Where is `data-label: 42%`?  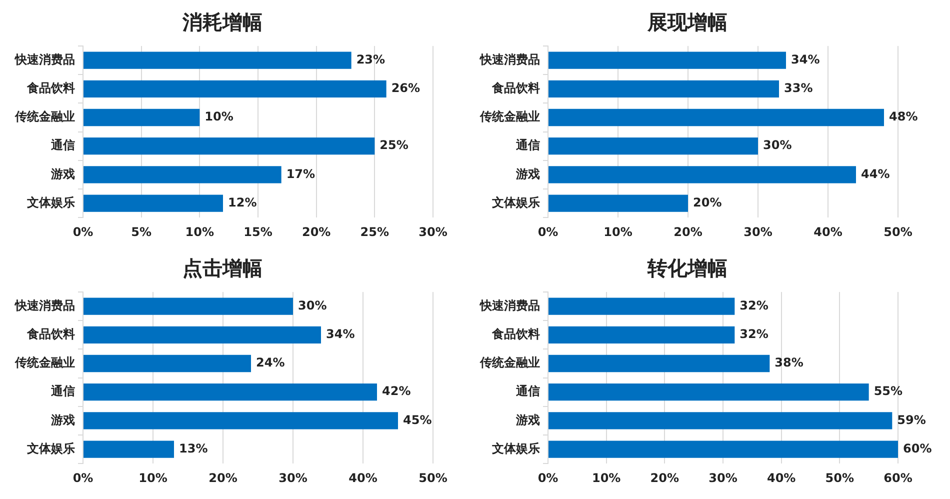
data-label: 42% is located at coordinates (396, 391).